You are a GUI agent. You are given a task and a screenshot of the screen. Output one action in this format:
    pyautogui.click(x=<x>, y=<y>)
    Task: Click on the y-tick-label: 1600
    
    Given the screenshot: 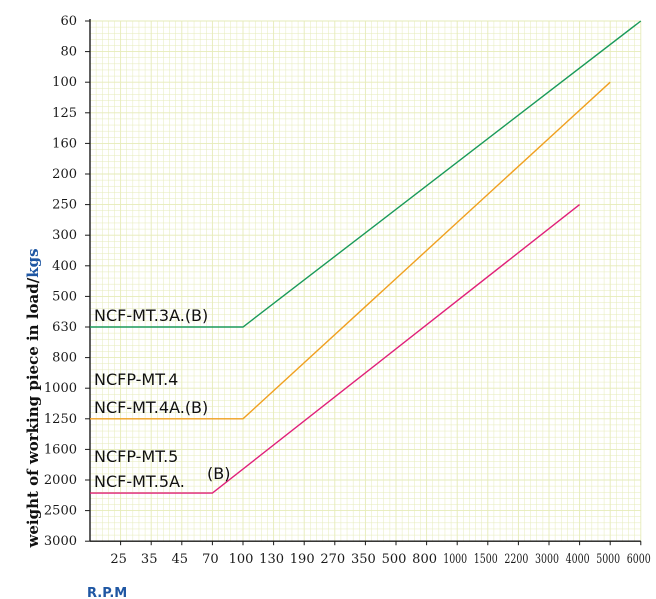 What is the action you would take?
    pyautogui.click(x=60, y=449)
    